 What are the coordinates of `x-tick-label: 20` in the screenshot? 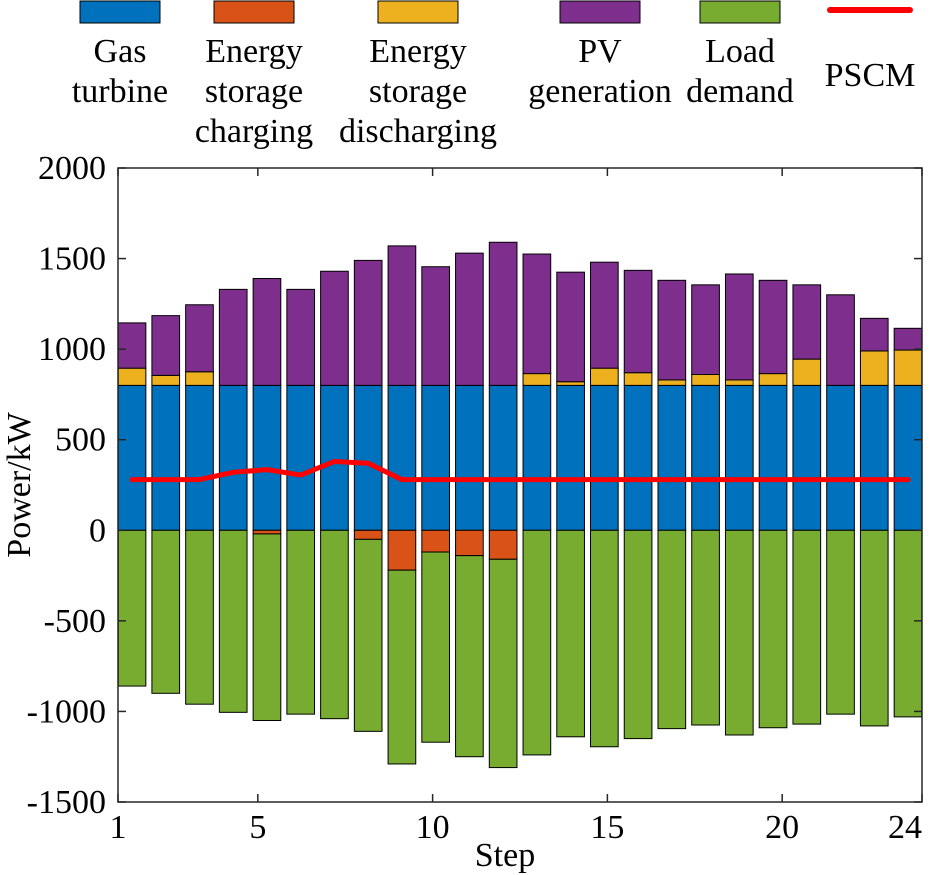 It's located at (782, 827).